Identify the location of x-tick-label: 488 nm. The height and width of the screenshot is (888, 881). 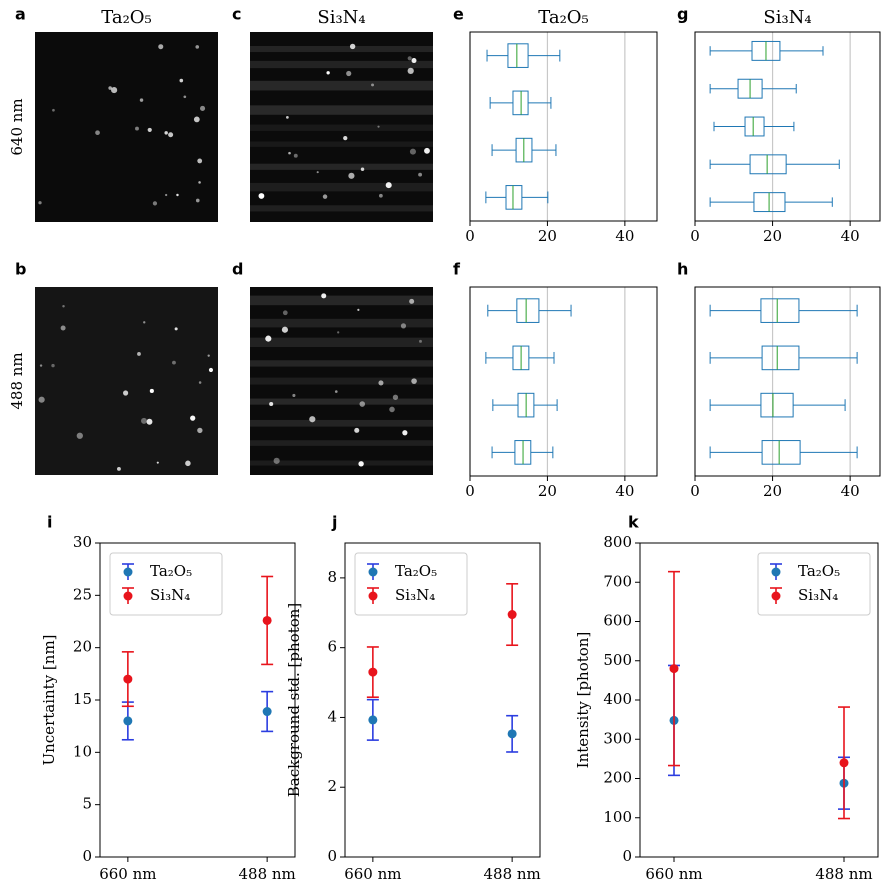
(843, 874).